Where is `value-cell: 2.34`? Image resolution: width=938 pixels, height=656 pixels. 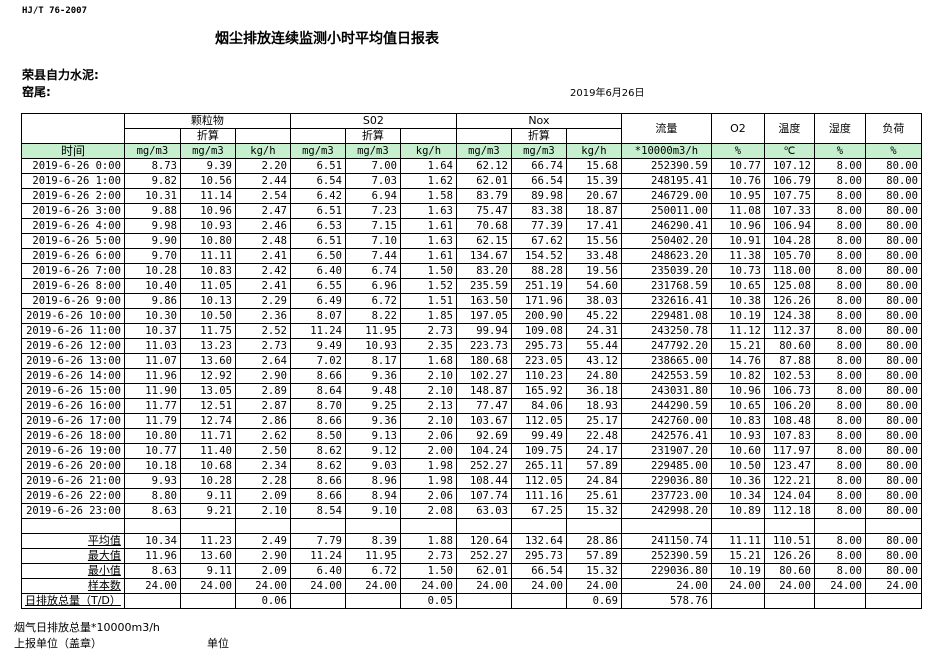 value-cell: 2.34 is located at coordinates (262, 466).